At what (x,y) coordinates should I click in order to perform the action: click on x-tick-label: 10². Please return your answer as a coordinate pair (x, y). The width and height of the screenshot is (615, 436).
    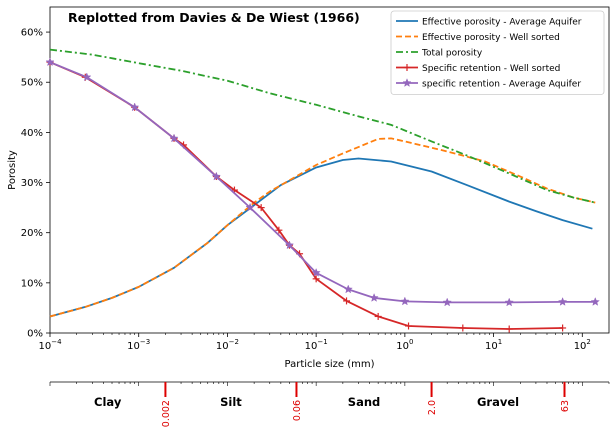
    Looking at the image, I should click on (582, 345).